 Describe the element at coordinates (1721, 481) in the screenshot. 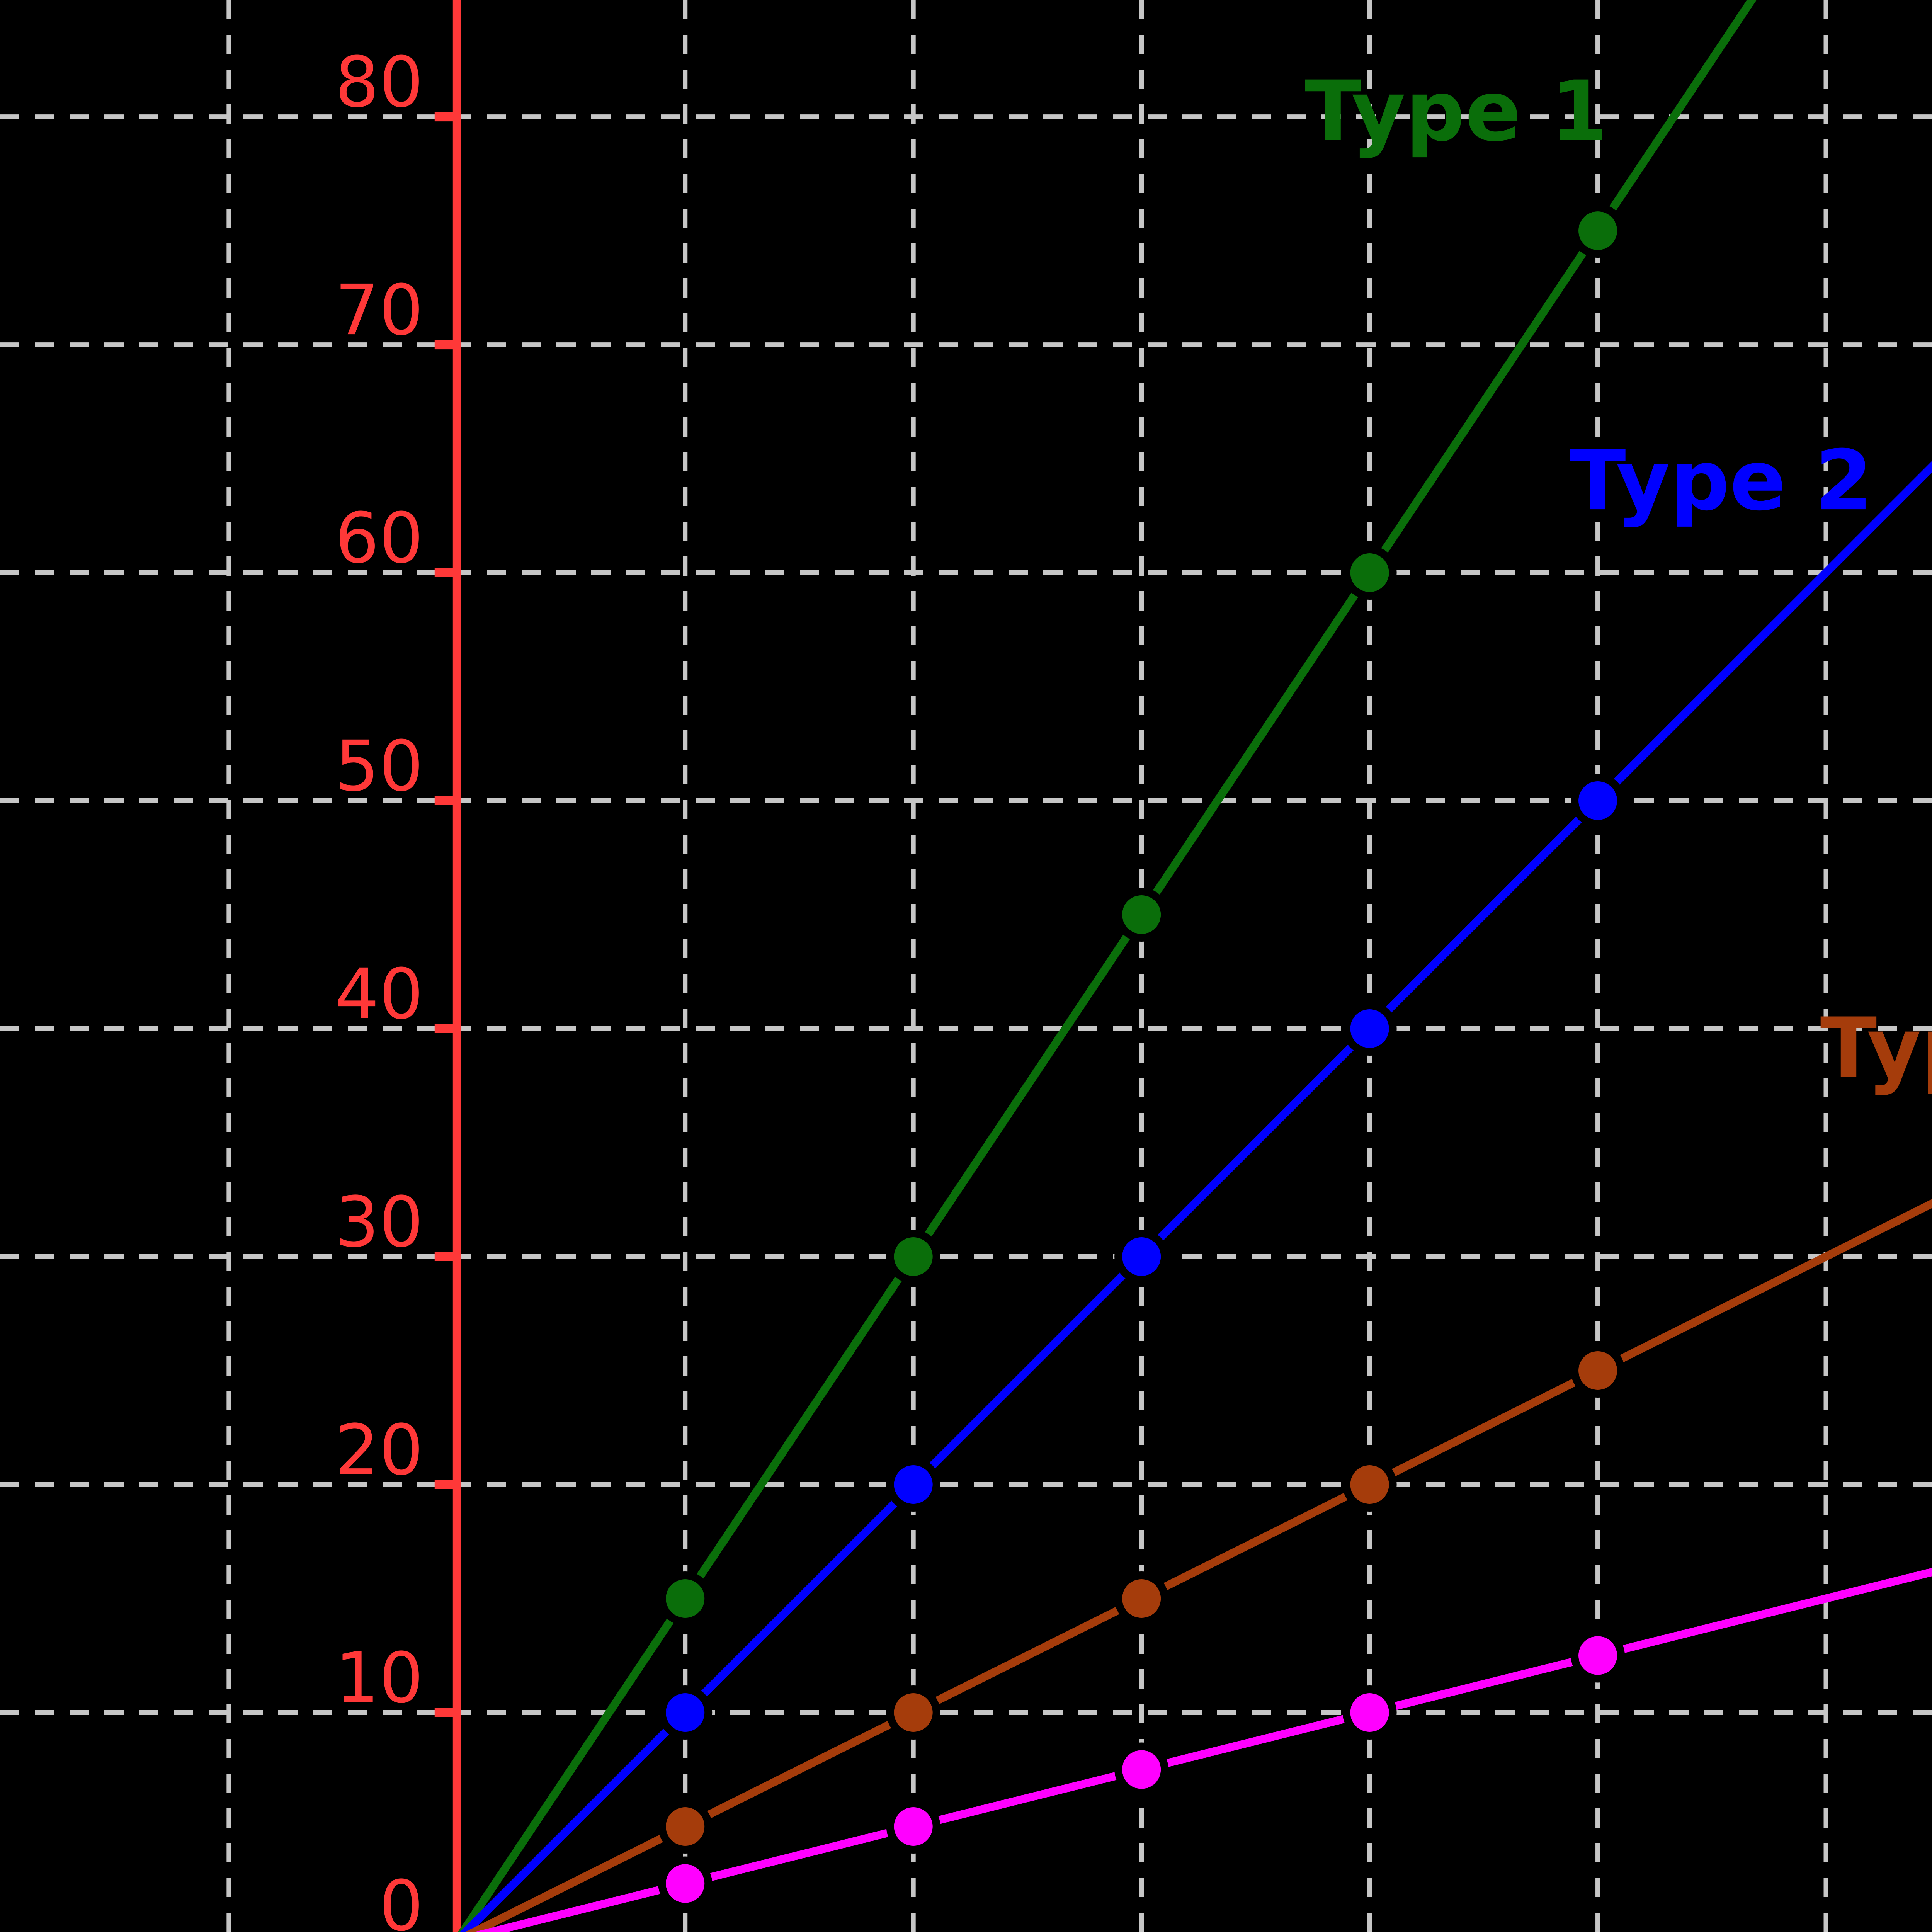

I see `series-label-2: Type 2` at that location.